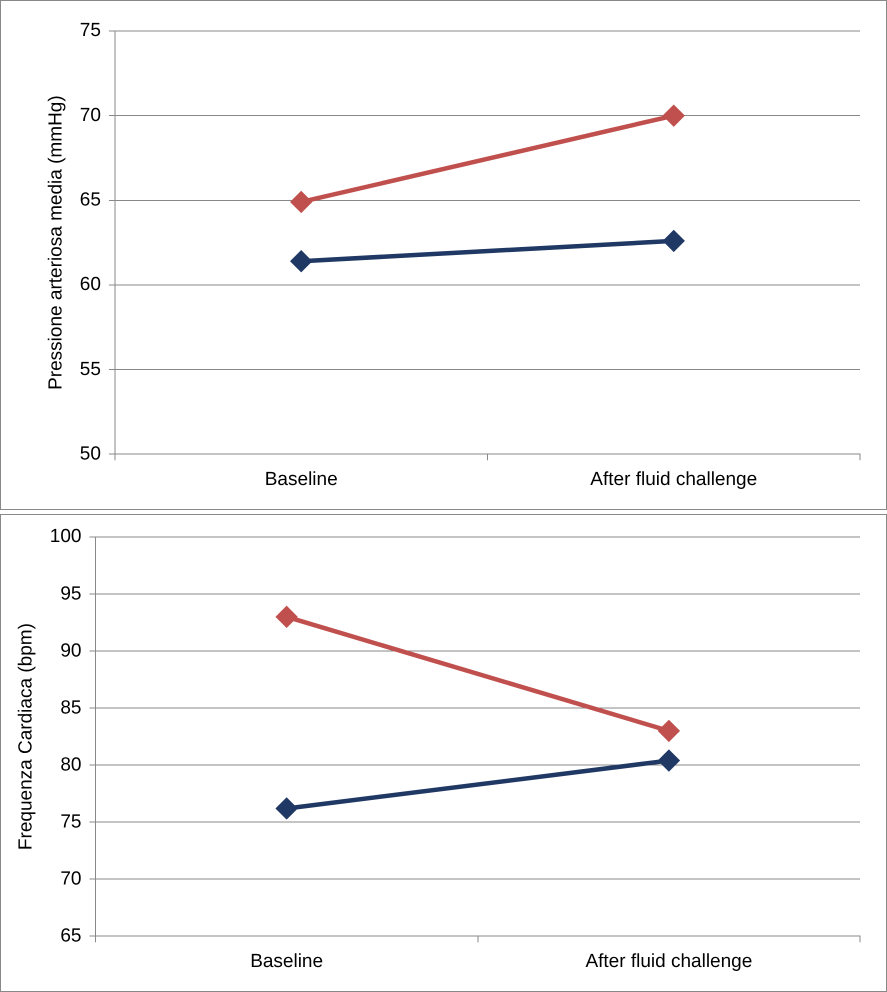  Describe the element at coordinates (56, 242) in the screenshot. I see `y-axis-title: Pressione arteriosa media (mmHg)` at that location.